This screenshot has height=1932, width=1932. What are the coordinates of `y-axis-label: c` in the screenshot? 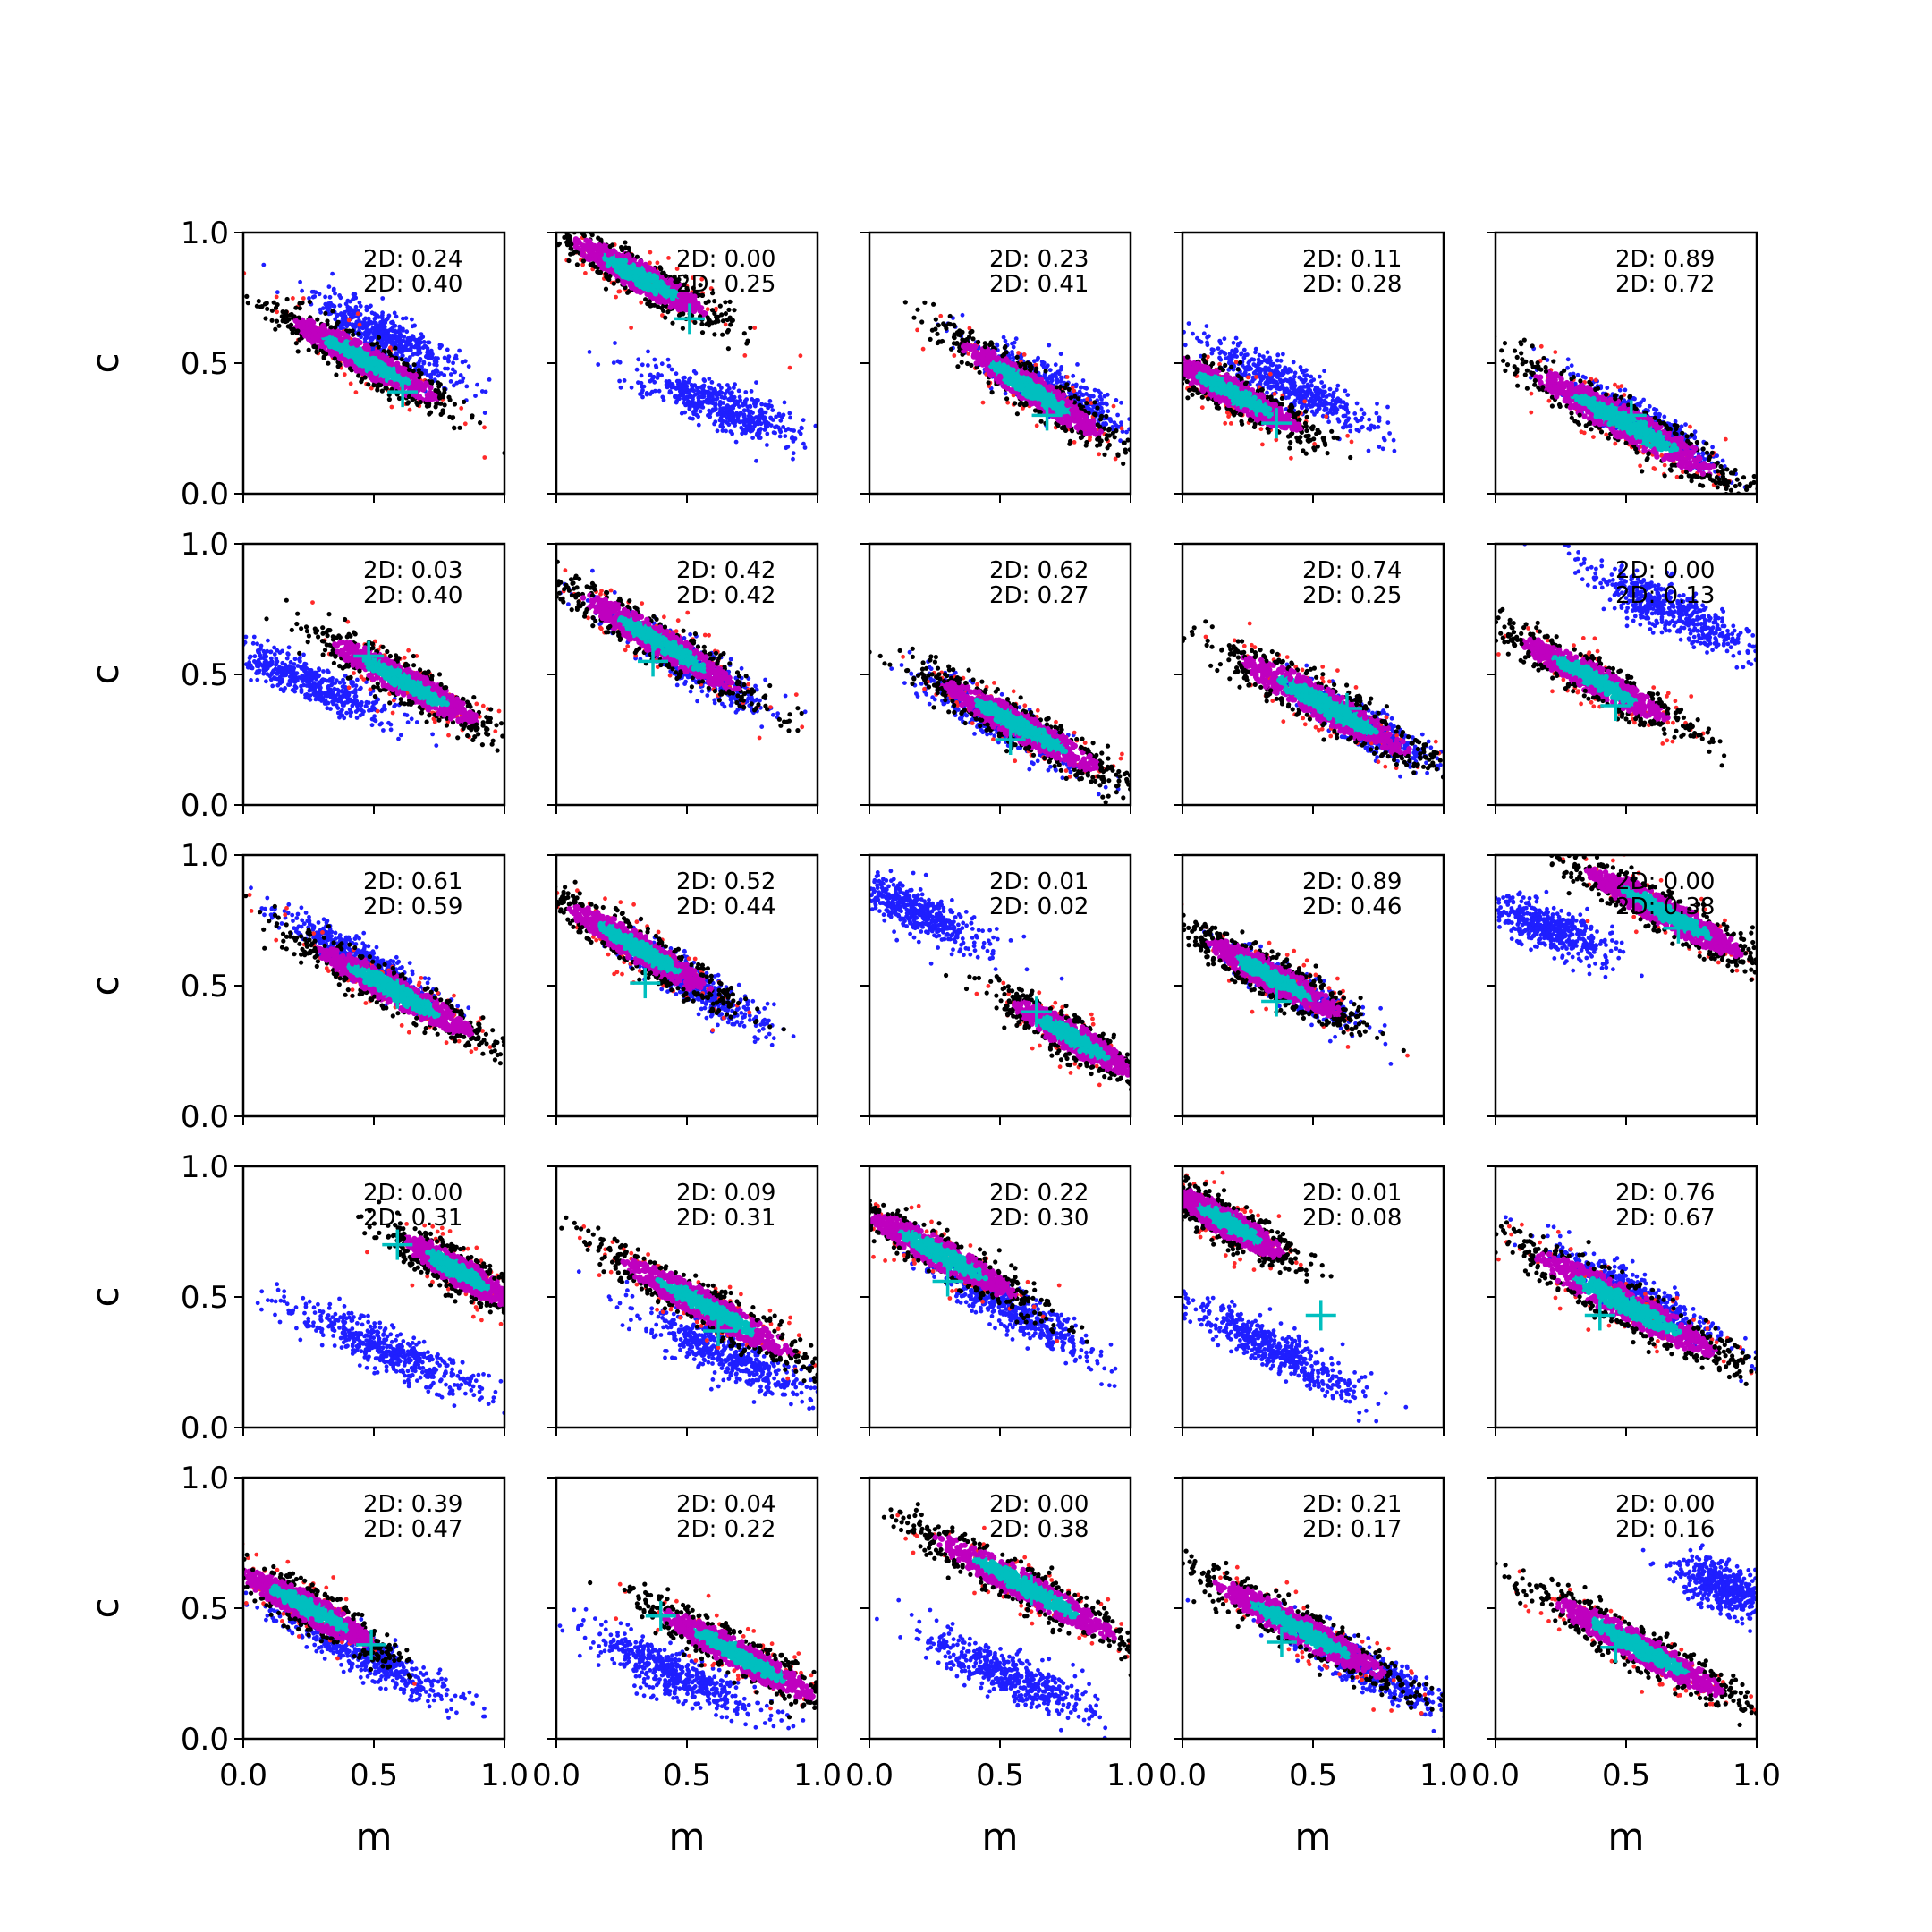 It's located at (105, 362).